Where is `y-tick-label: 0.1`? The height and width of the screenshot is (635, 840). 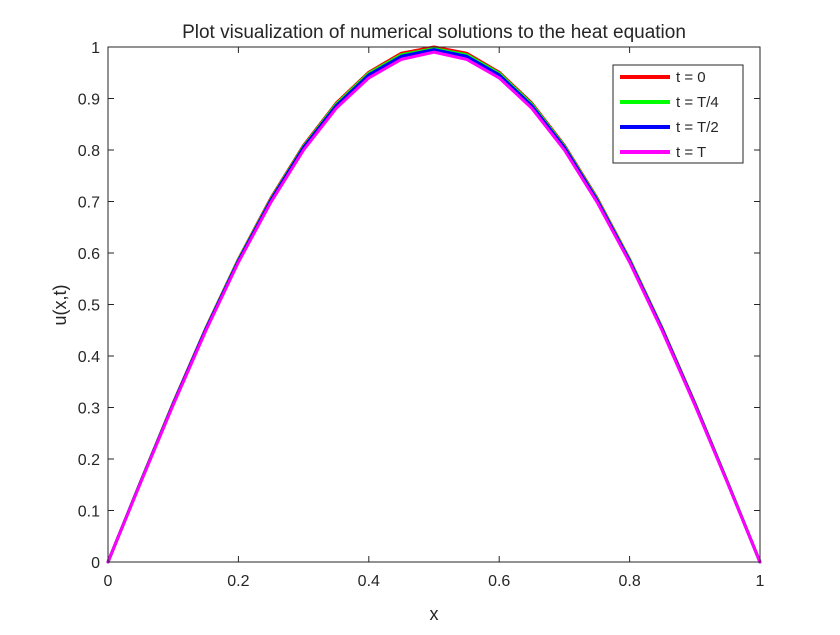
y-tick-label: 0.1 is located at coordinates (89, 512).